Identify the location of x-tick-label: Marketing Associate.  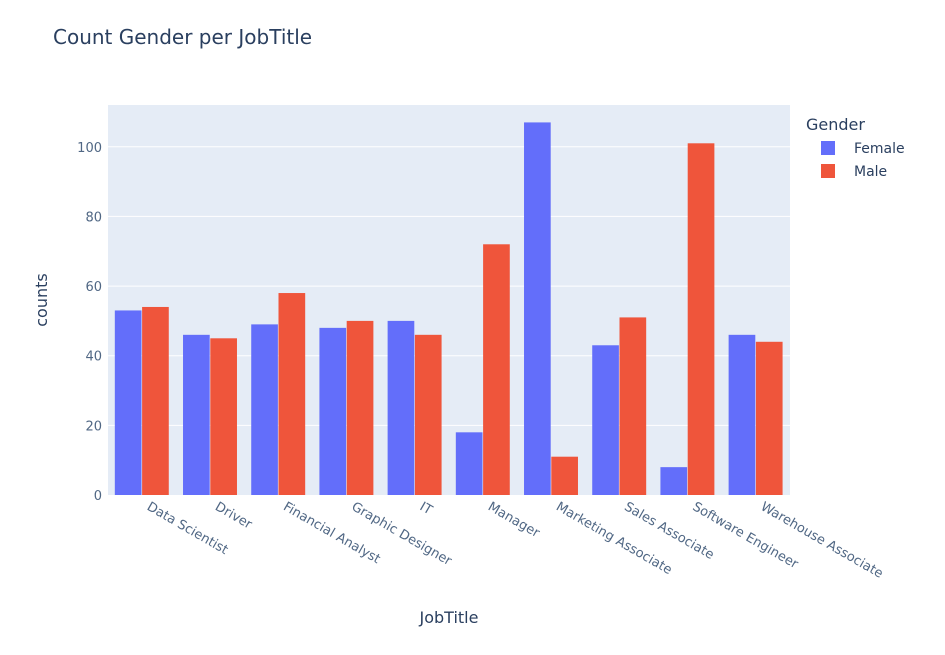
(613, 538).